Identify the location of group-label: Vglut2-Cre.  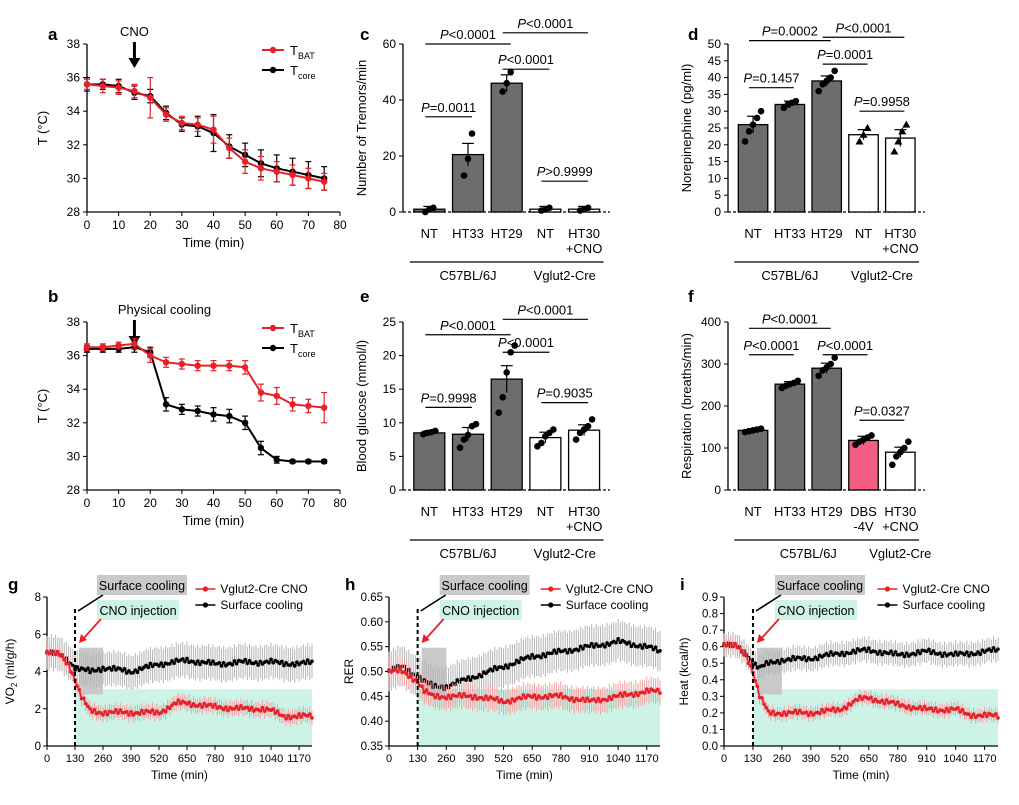
(565, 275).